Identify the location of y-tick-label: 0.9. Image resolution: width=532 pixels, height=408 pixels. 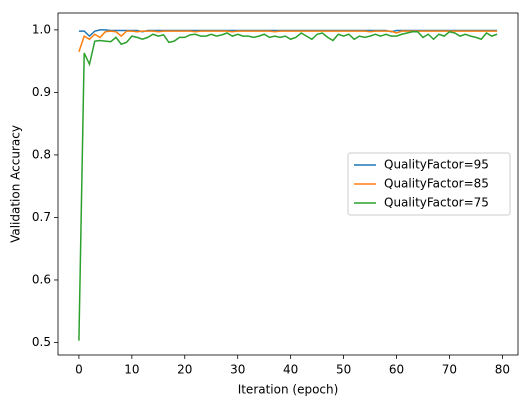
(41, 92).